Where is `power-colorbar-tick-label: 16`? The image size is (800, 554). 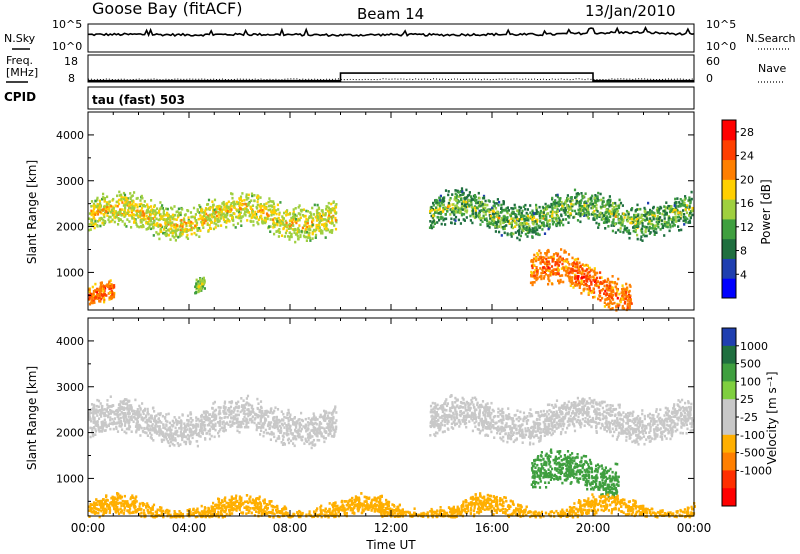 power-colorbar-tick-label: 16 is located at coordinates (747, 203).